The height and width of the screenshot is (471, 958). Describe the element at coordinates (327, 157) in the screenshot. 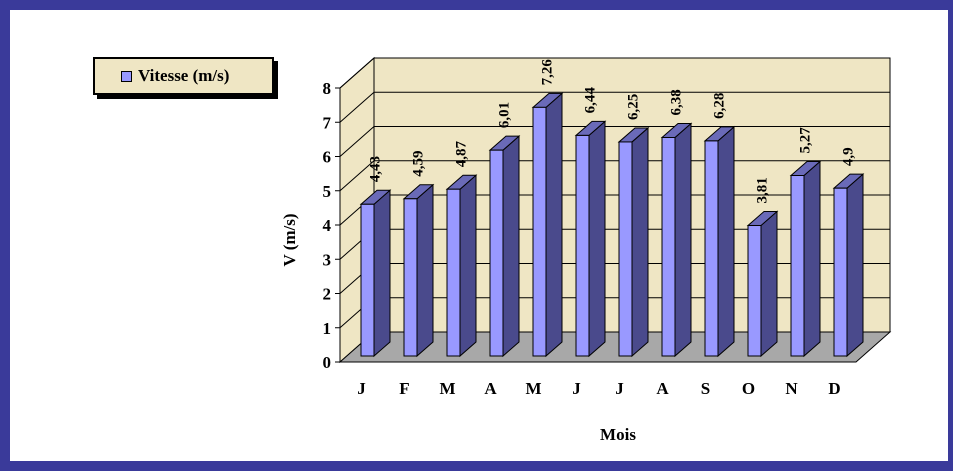

I see `y-tick-label: 6` at that location.